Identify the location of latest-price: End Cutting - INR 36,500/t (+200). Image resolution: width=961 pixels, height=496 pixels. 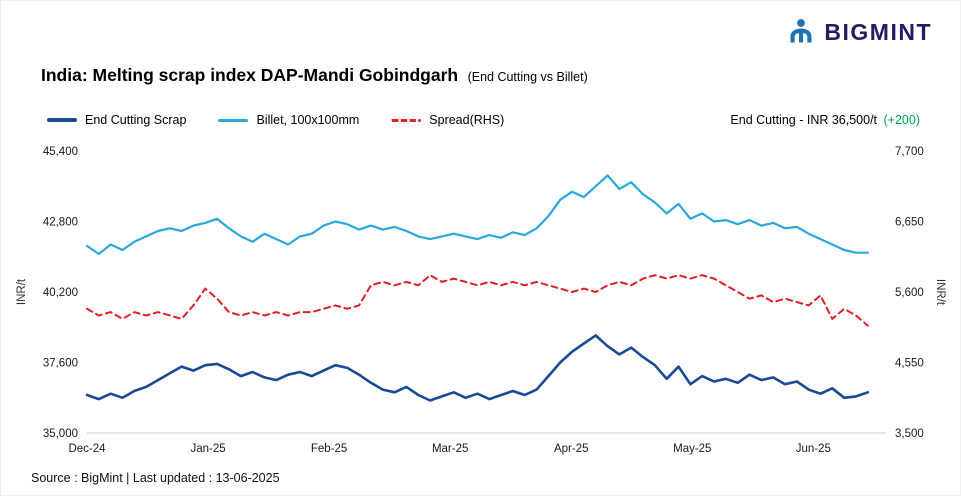
(825, 120).